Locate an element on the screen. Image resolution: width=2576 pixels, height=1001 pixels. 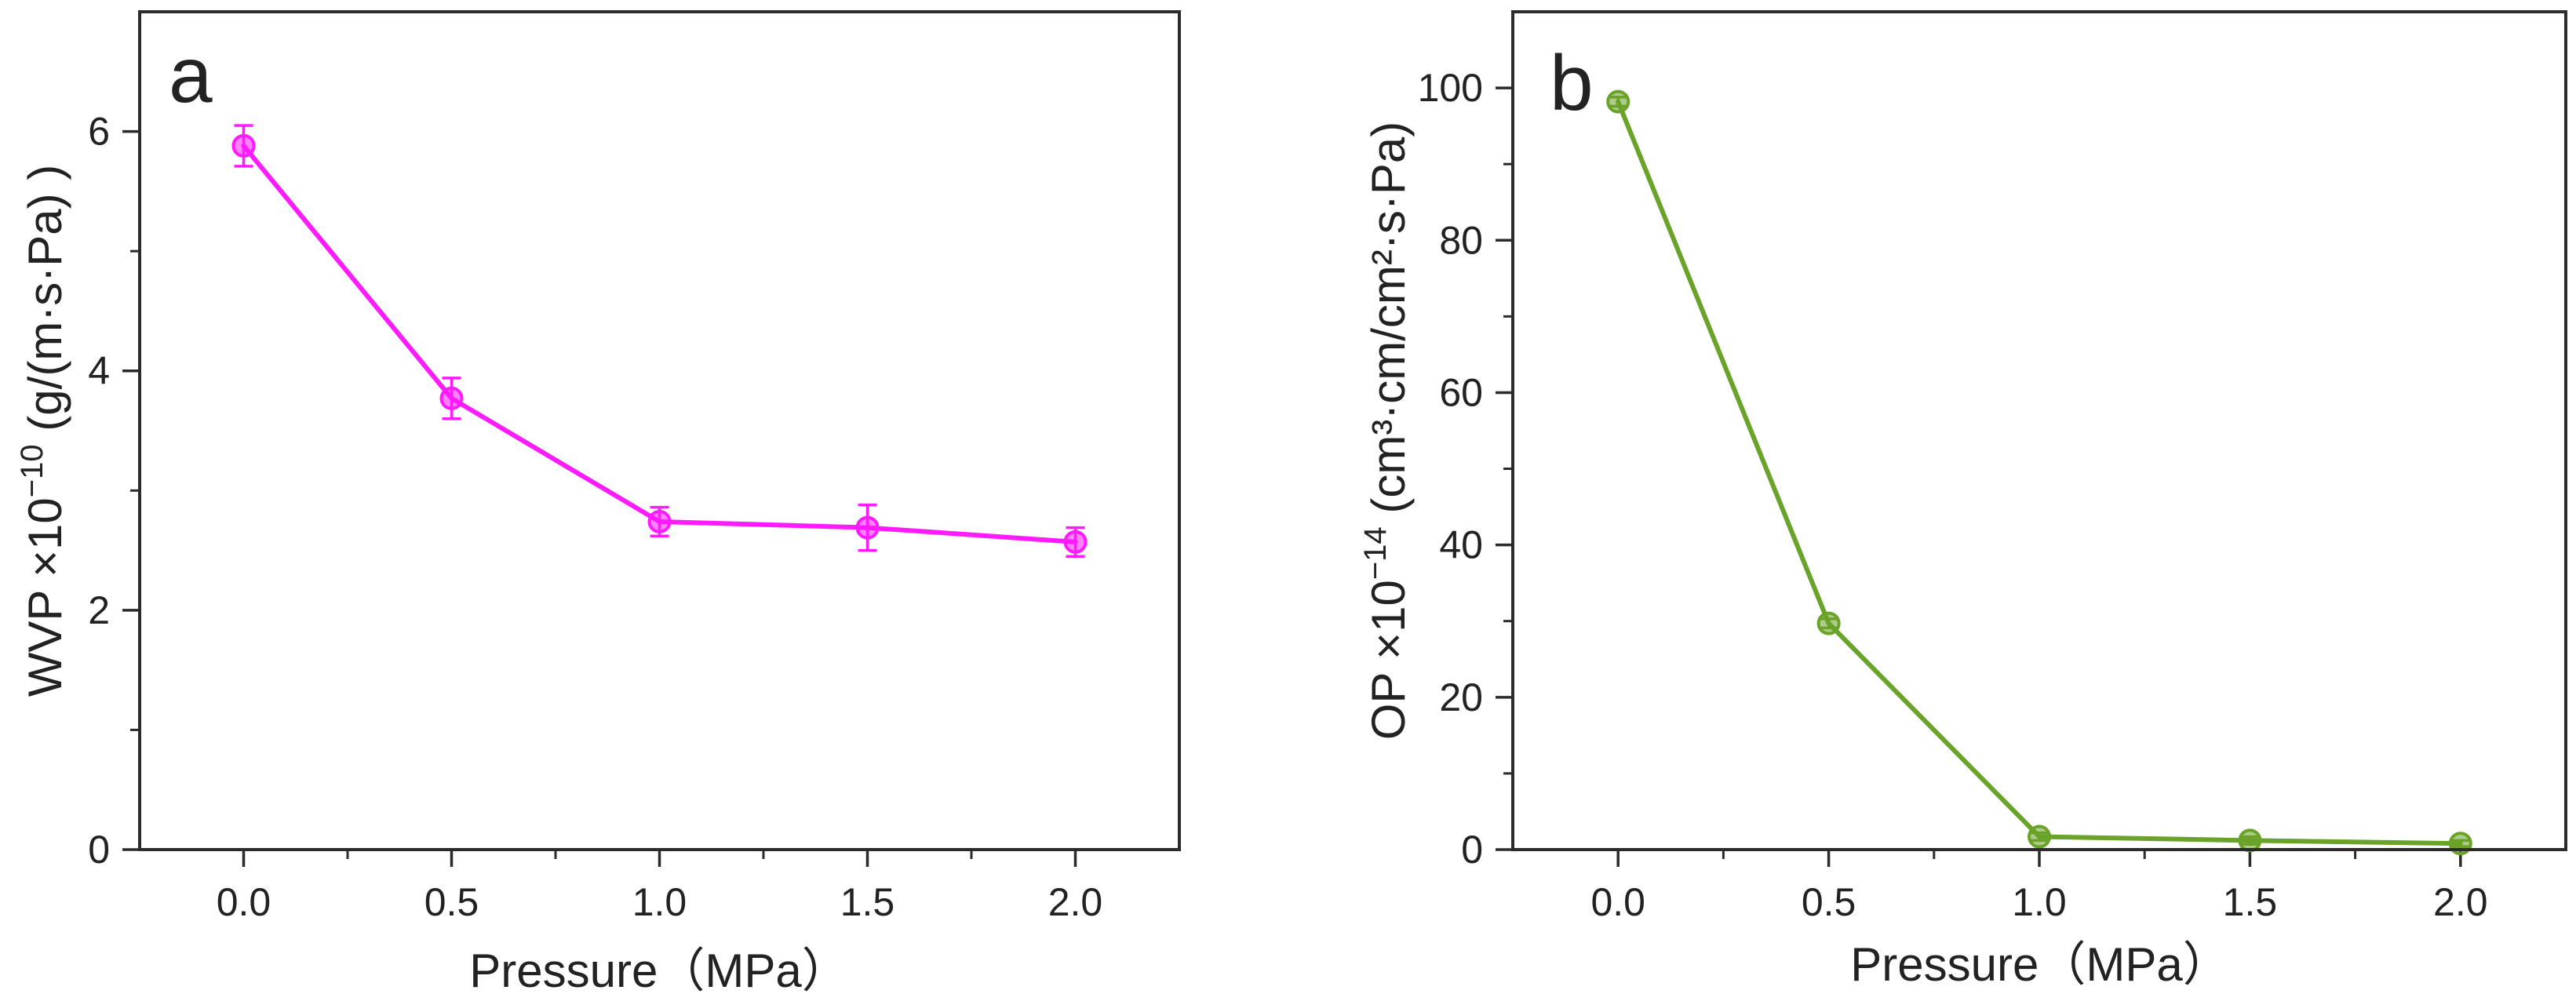
x-axis-title-a: Pressure（MPa） is located at coordinates (658, 971).